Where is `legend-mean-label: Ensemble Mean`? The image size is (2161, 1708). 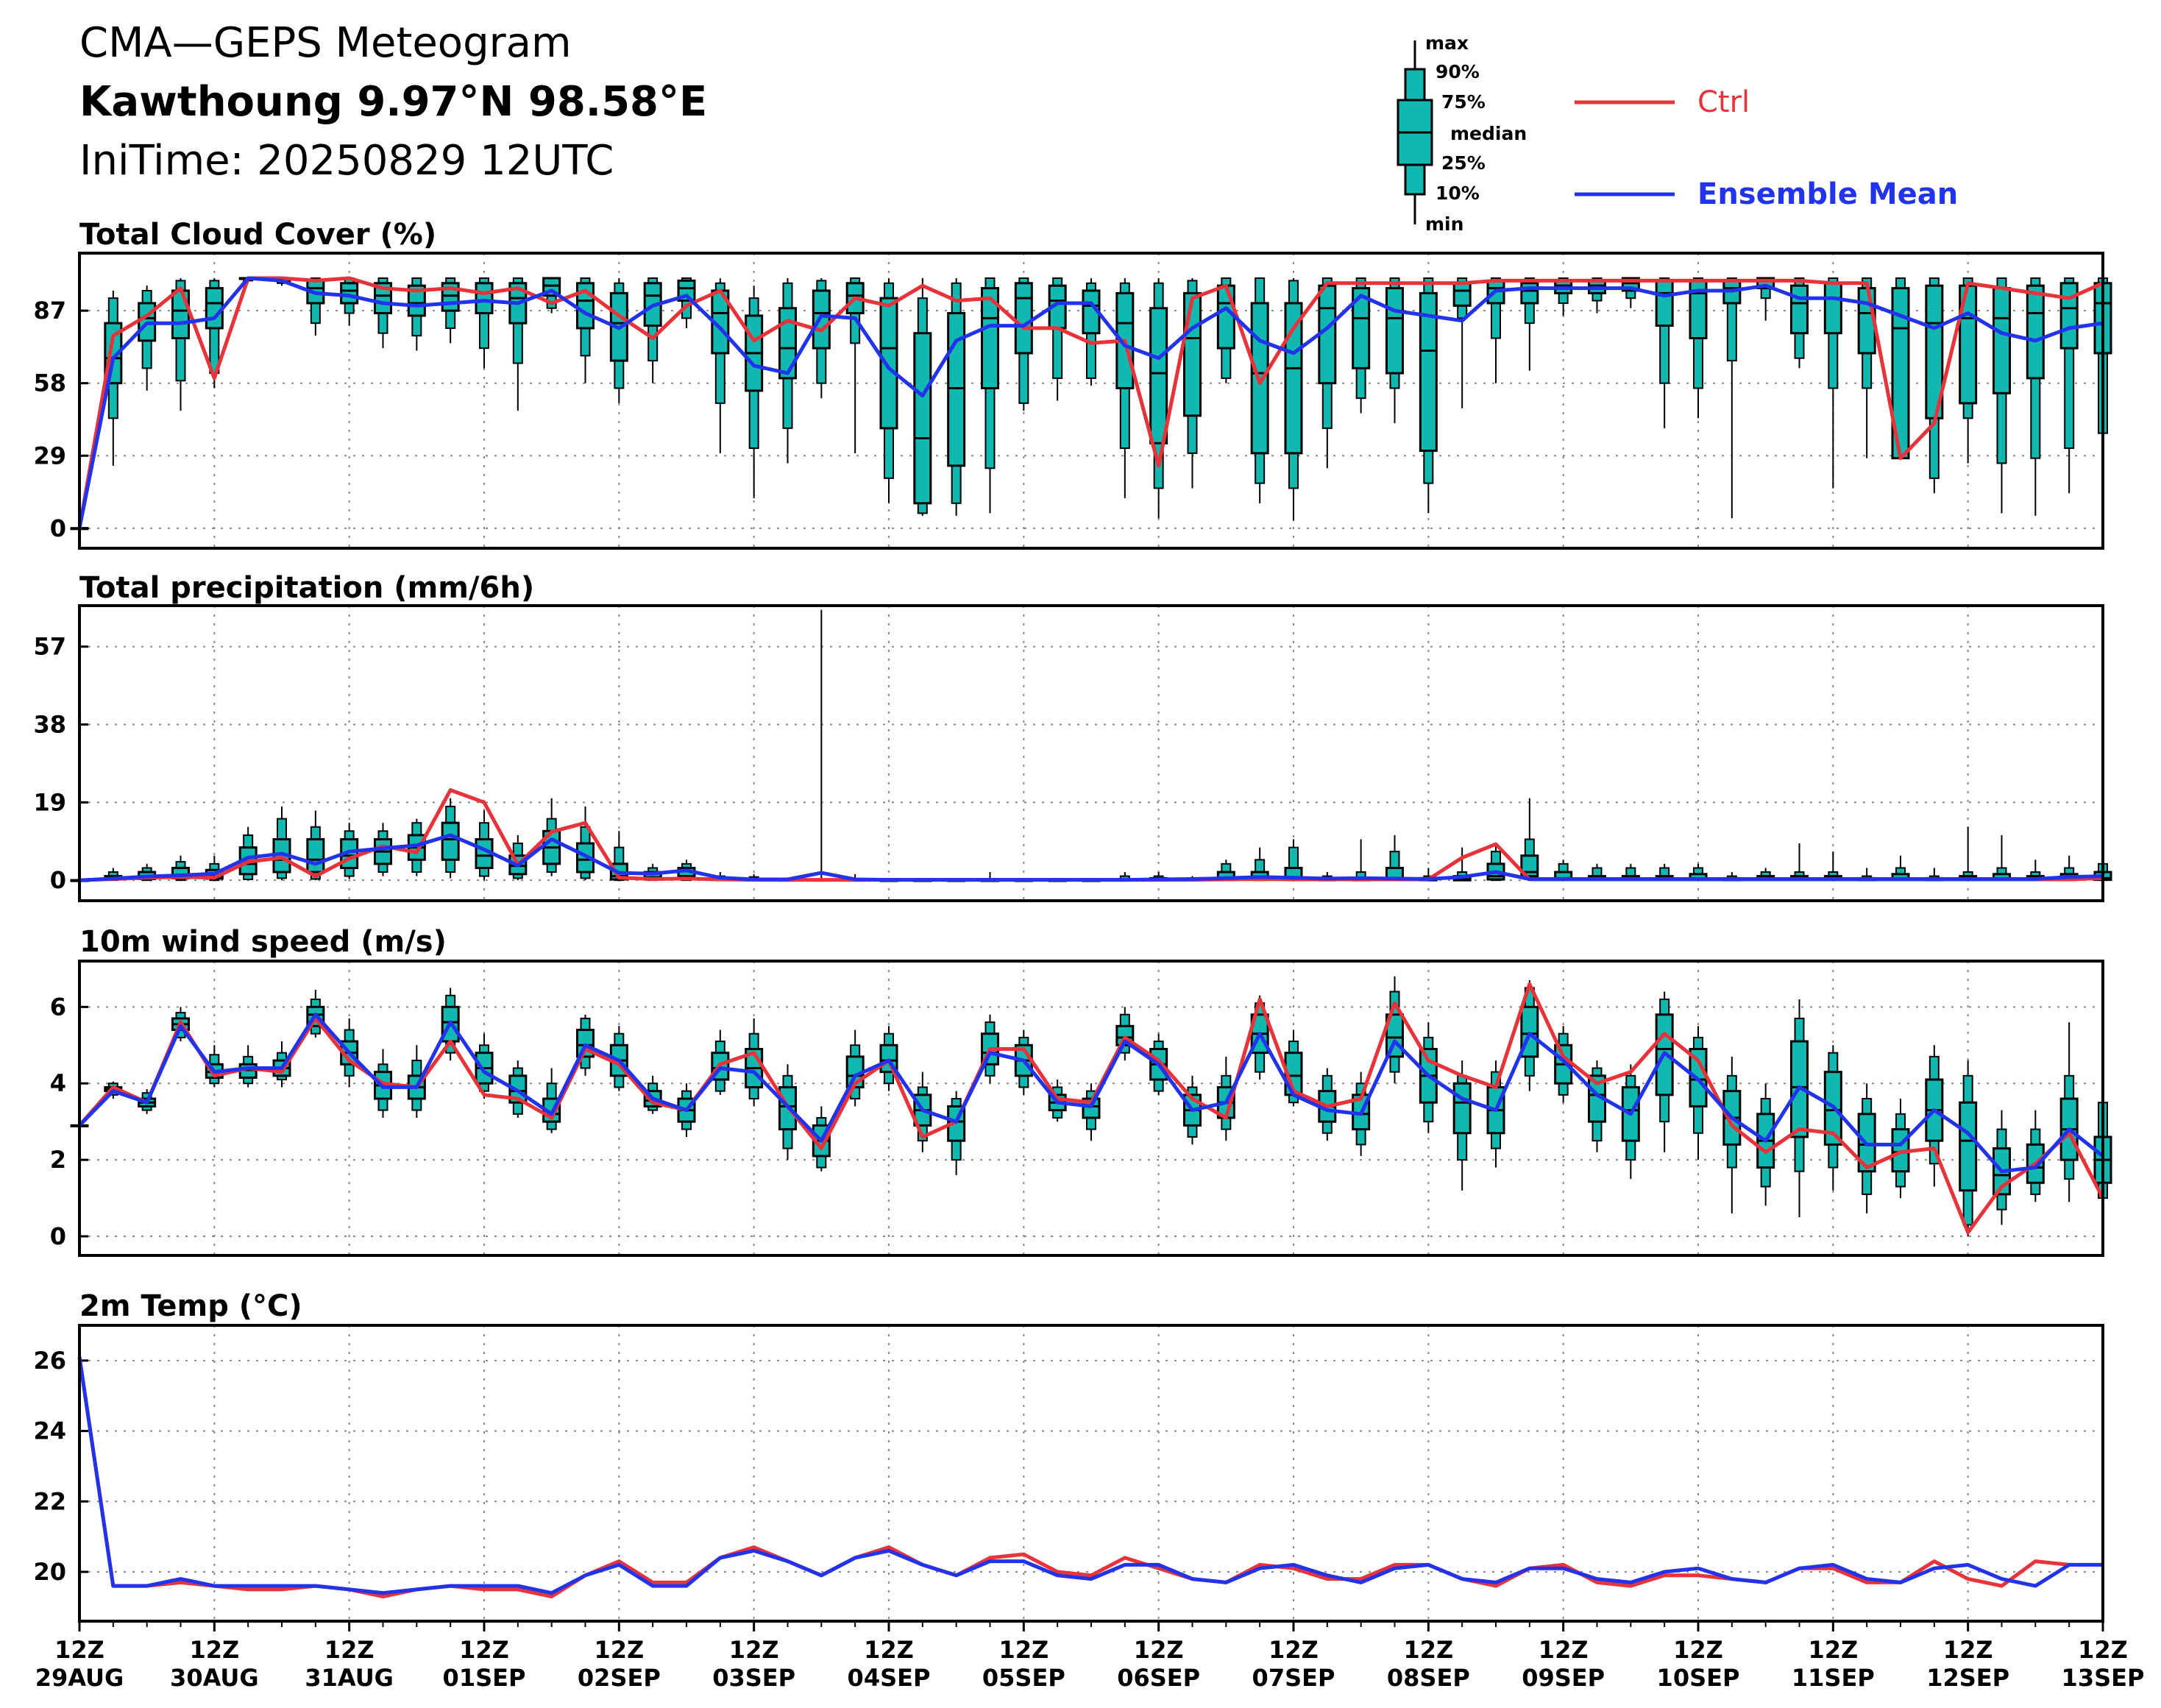
legend-mean-label: Ensemble Mean is located at coordinates (1827, 194).